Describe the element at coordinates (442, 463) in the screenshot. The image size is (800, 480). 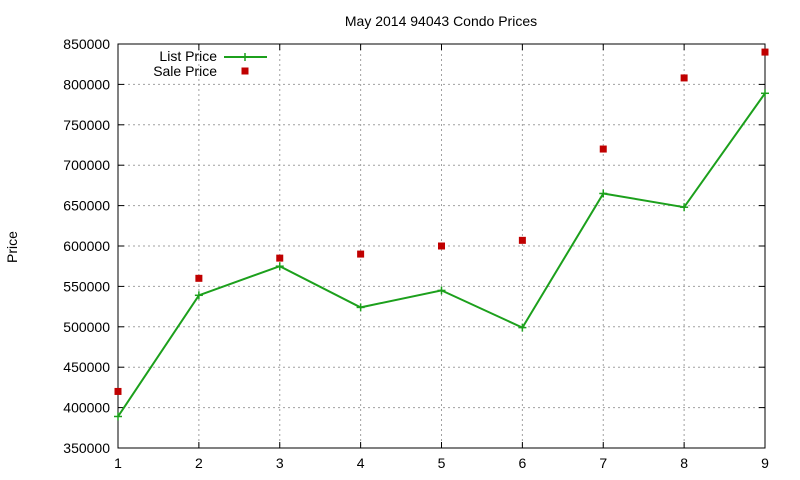
I see `x-tick-label: 5` at that location.